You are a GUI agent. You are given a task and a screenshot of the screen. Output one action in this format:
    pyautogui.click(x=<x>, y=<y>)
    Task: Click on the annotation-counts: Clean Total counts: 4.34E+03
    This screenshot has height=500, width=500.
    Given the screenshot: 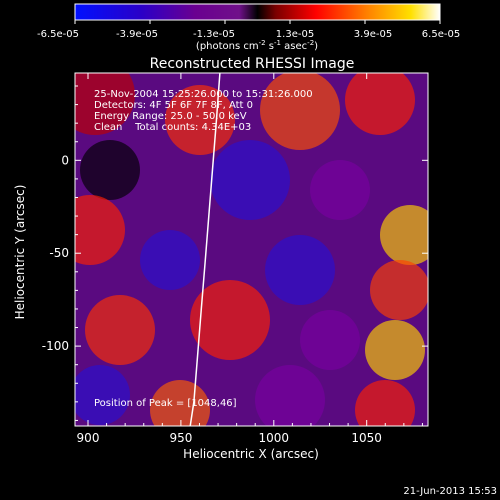 What is the action you would take?
    pyautogui.click(x=172, y=127)
    